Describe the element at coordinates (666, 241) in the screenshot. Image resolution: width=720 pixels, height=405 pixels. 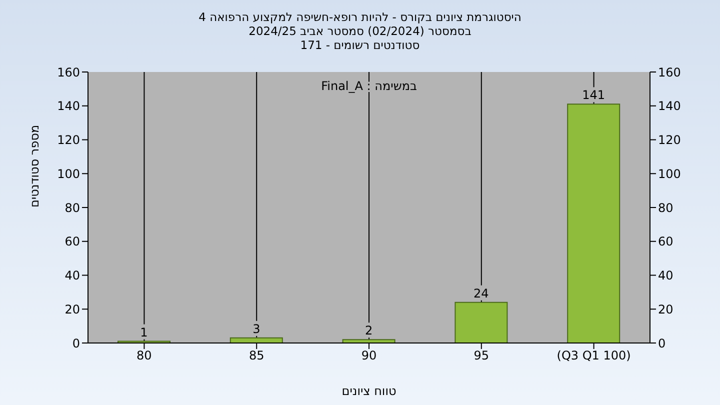
I see `y2-tick-label: 60` at that location.